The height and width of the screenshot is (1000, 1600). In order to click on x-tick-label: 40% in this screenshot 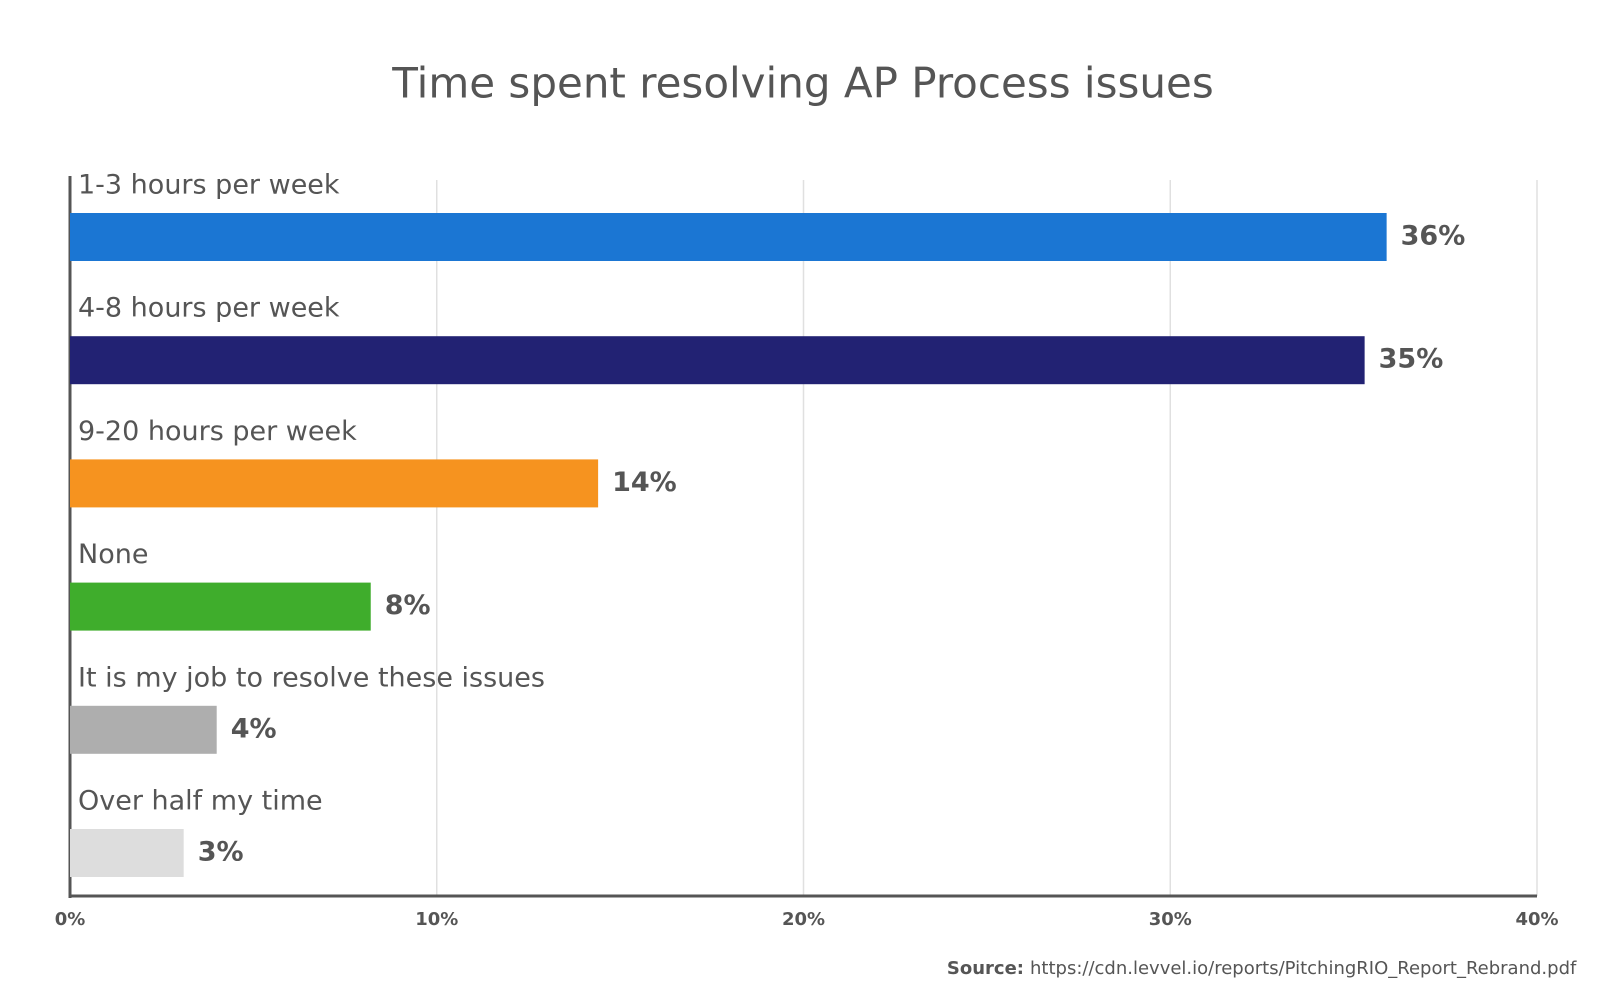, I will do `click(1536, 919)`.